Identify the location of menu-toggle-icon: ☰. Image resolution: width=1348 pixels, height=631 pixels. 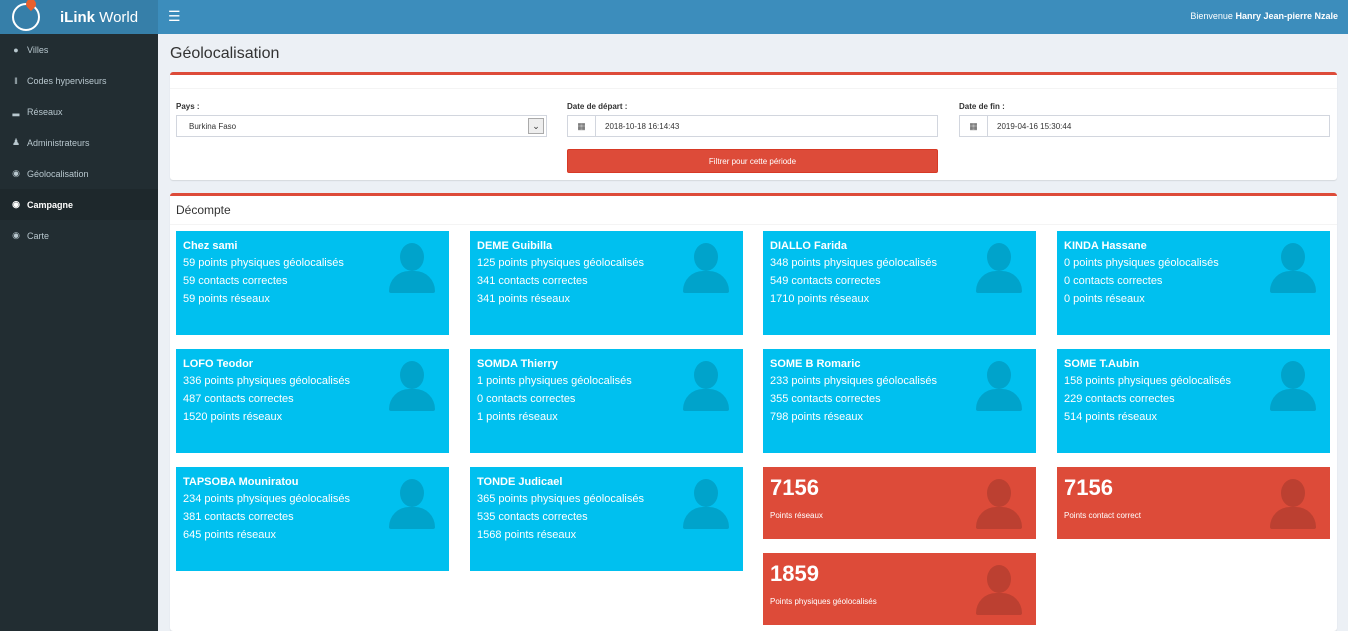
(174, 16).